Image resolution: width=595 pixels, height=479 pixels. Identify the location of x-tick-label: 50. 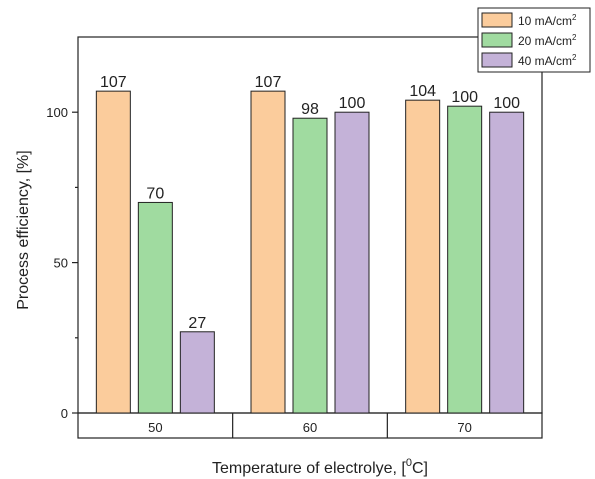
(155, 427).